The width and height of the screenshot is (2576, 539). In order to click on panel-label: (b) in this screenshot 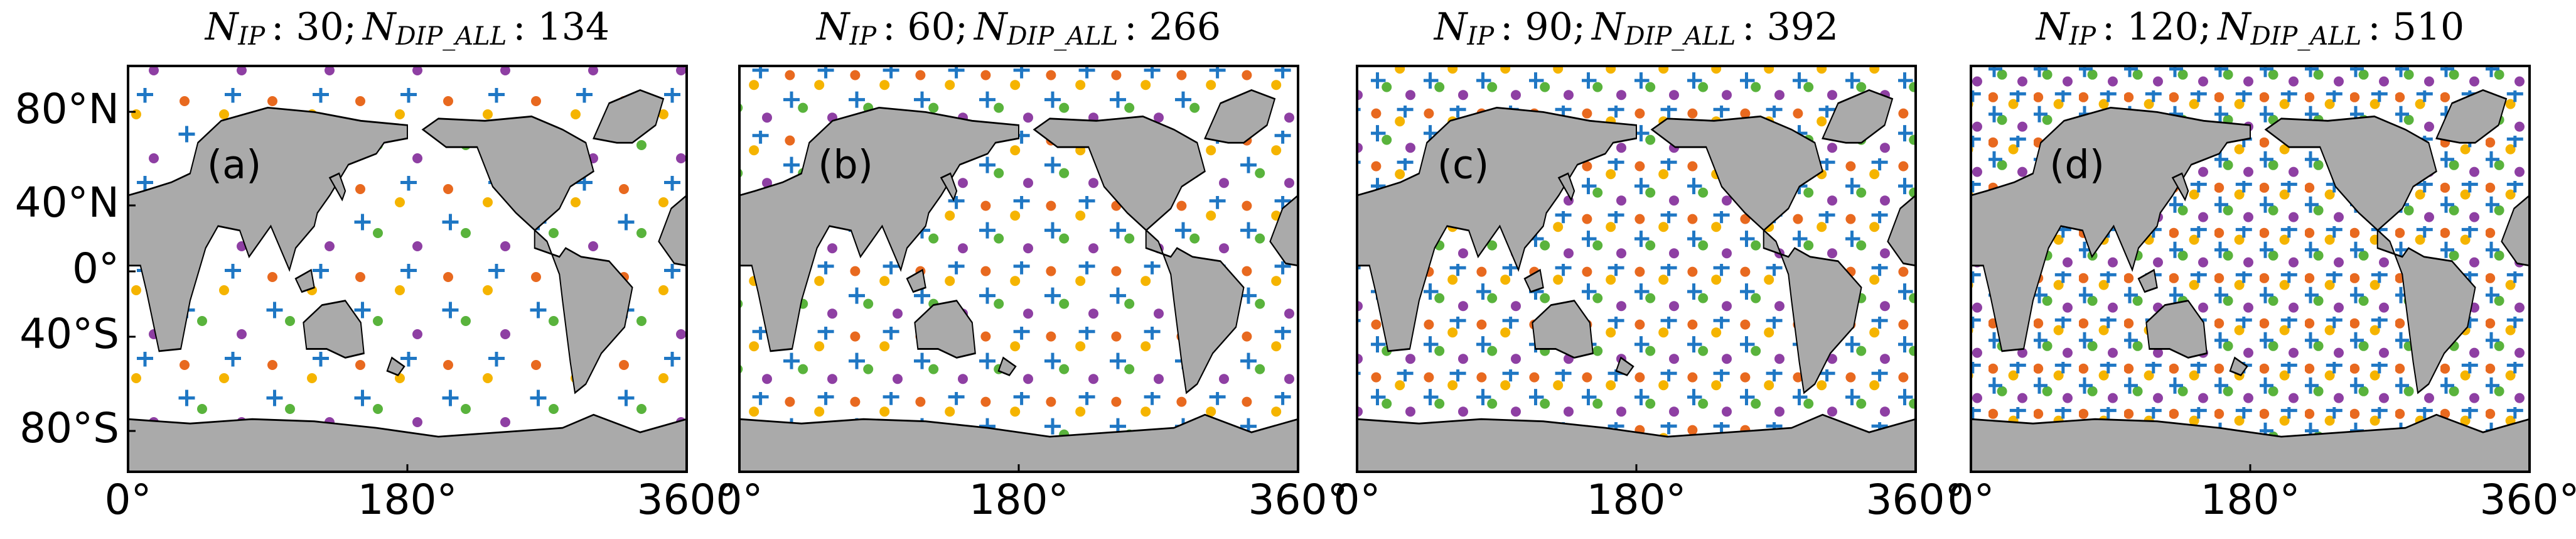, I will do `click(845, 165)`.